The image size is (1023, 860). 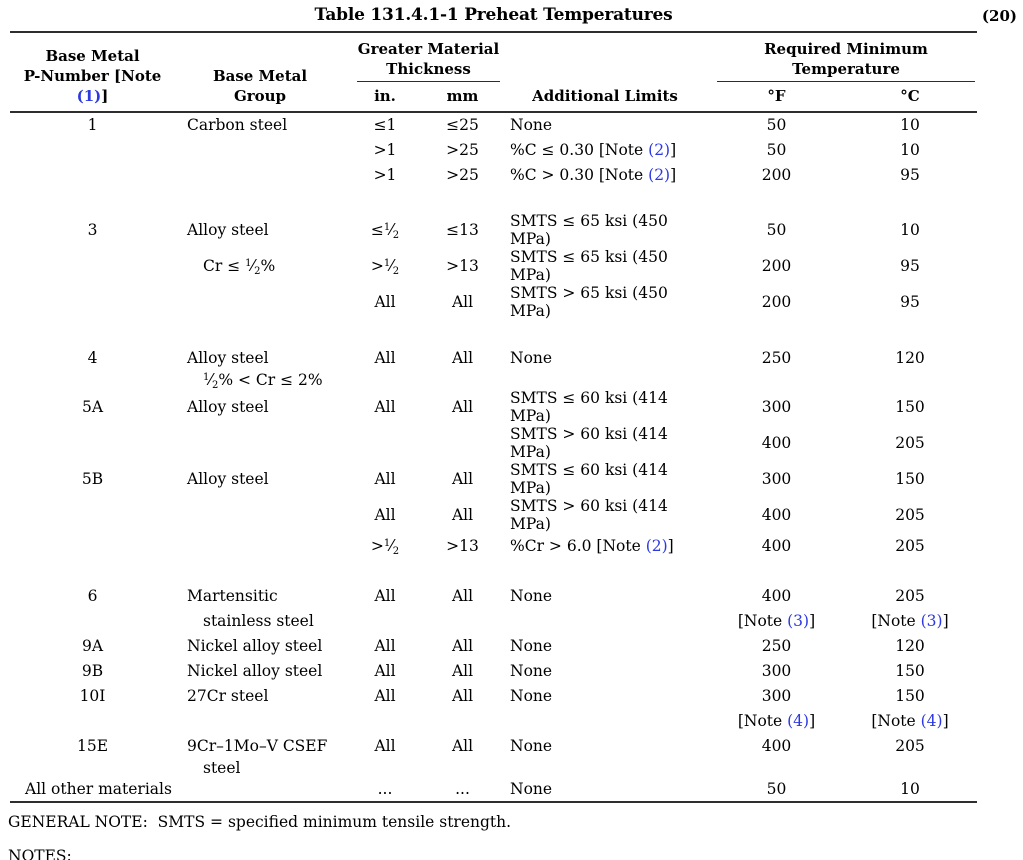 What do you see at coordinates (493, 15) in the screenshot?
I see `table-title-bar: Table 131.4.1-1 Preheat Temperatures` at bounding box center [493, 15].